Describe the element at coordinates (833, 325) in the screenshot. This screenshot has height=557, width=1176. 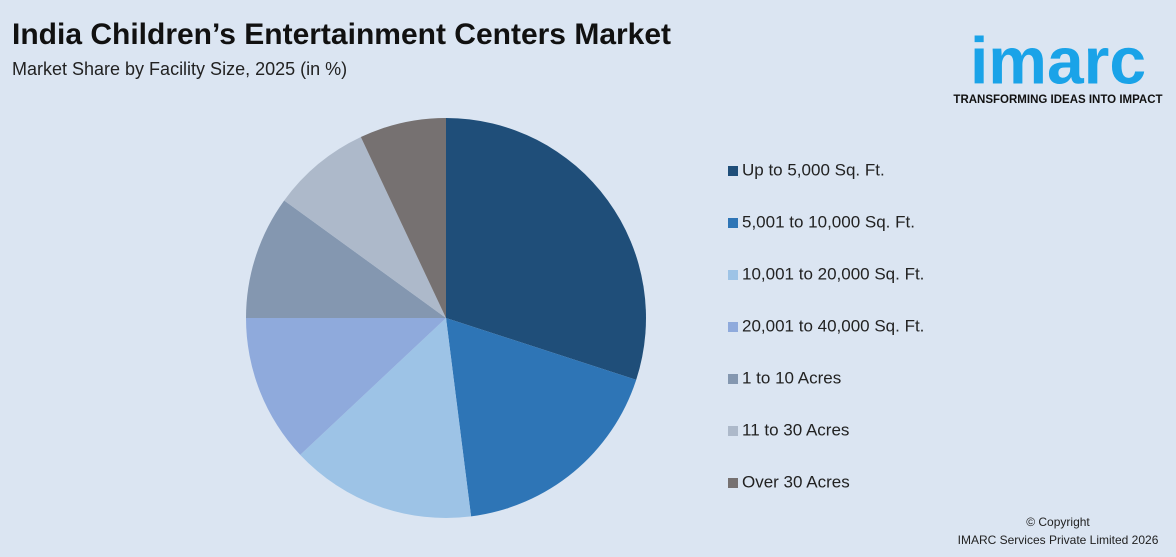
I see `legend-label: 20,001 to 40,000 Sq. Ft.` at that location.